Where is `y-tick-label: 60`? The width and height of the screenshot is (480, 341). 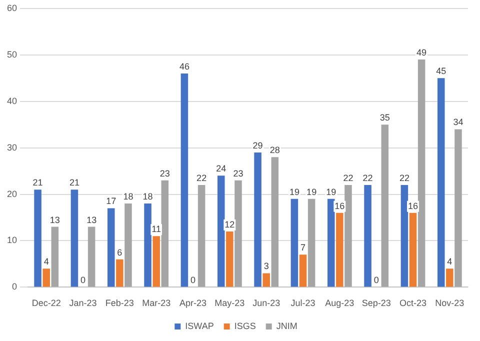
y-tick-label: 60 is located at coordinates (12, 7).